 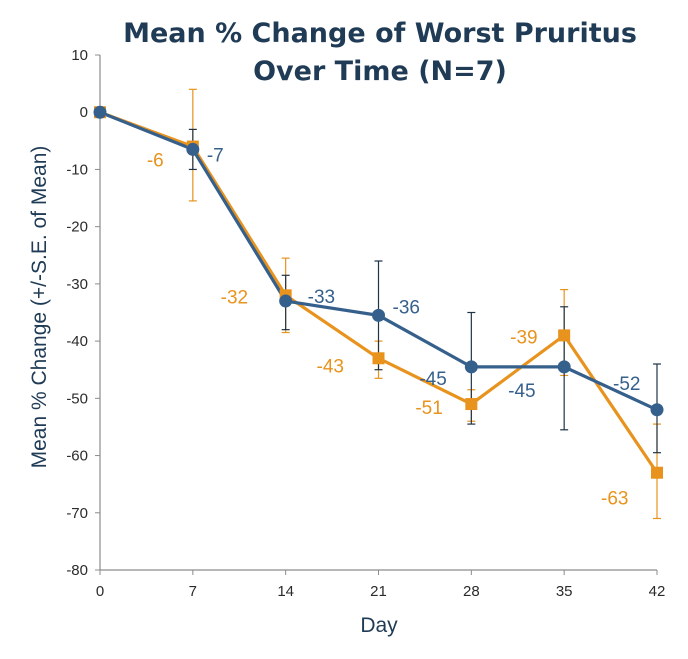 I want to click on x-tick-label: 42, so click(x=657, y=591).